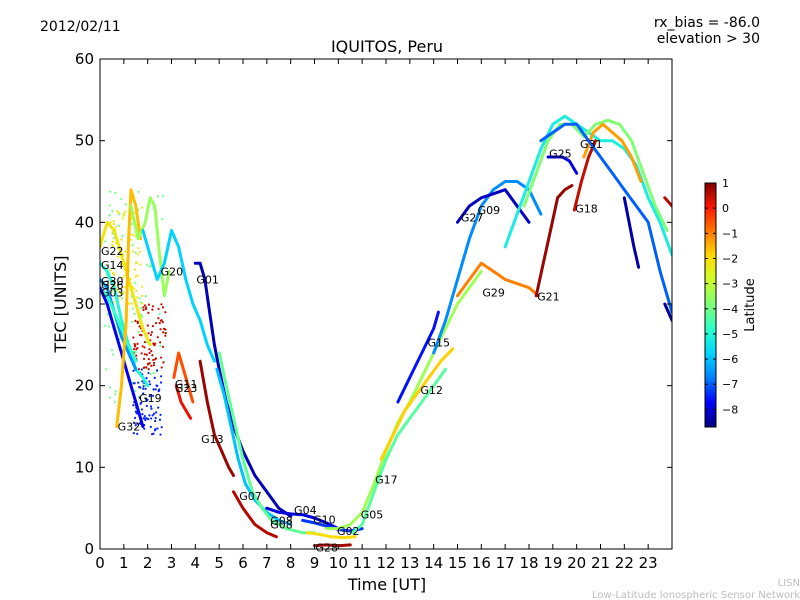 Image resolution: width=800 pixels, height=600 pixels. Describe the element at coordinates (418, 357) in the screenshot. I see `series-line-g15` at that location.